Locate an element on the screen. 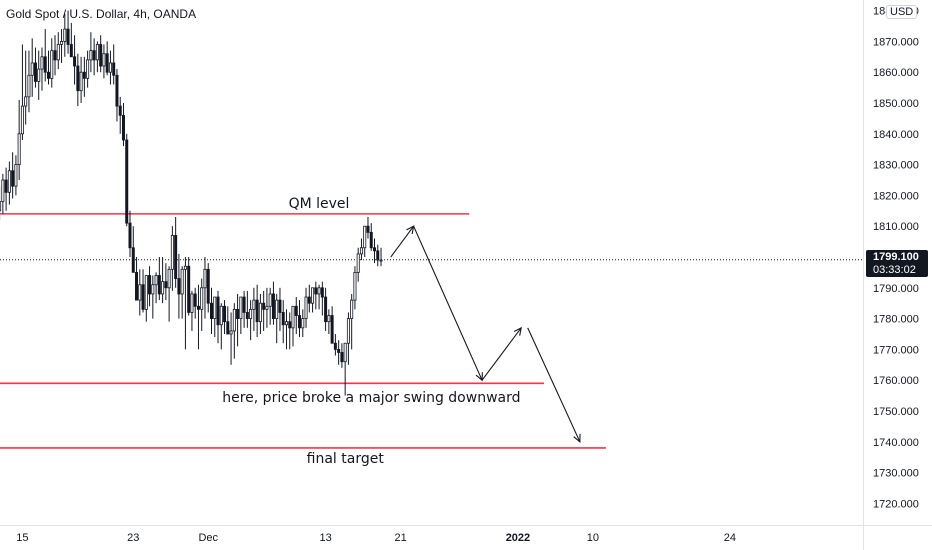 Image resolution: width=932 pixels, height=550 pixels. time-tick-label: Dec is located at coordinates (208, 538).